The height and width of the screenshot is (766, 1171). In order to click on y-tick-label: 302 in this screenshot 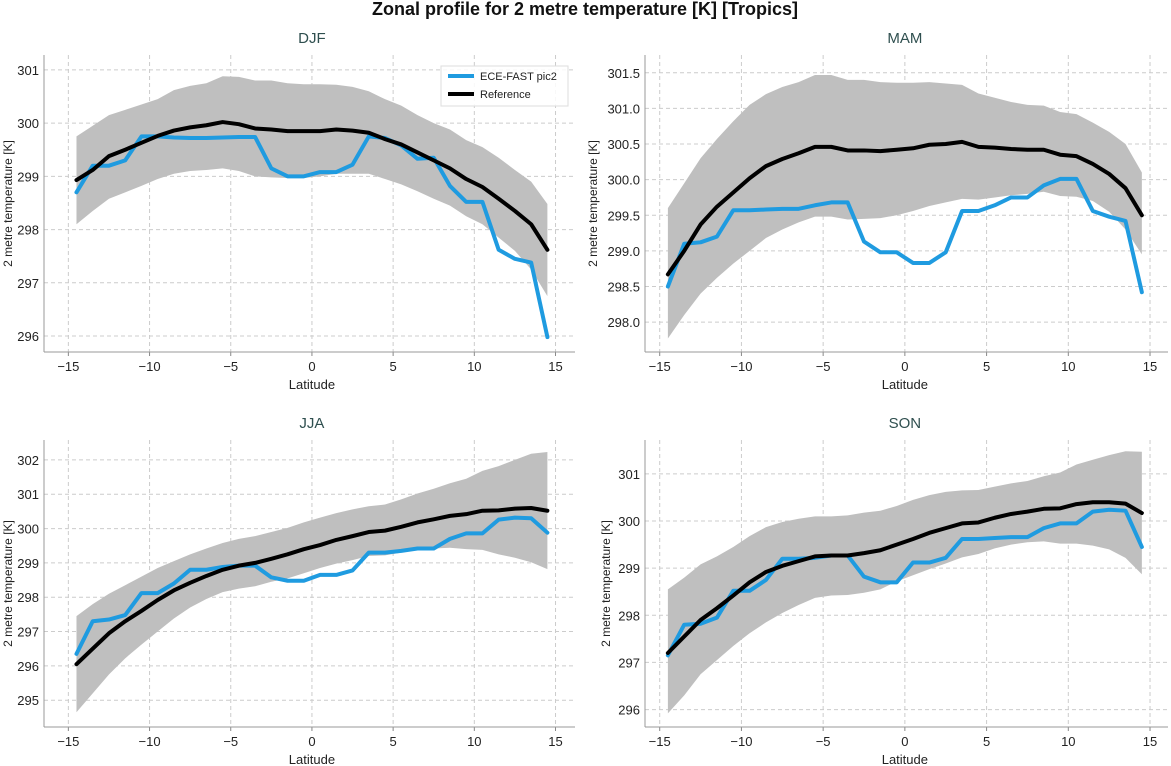, I will do `click(28, 460)`.